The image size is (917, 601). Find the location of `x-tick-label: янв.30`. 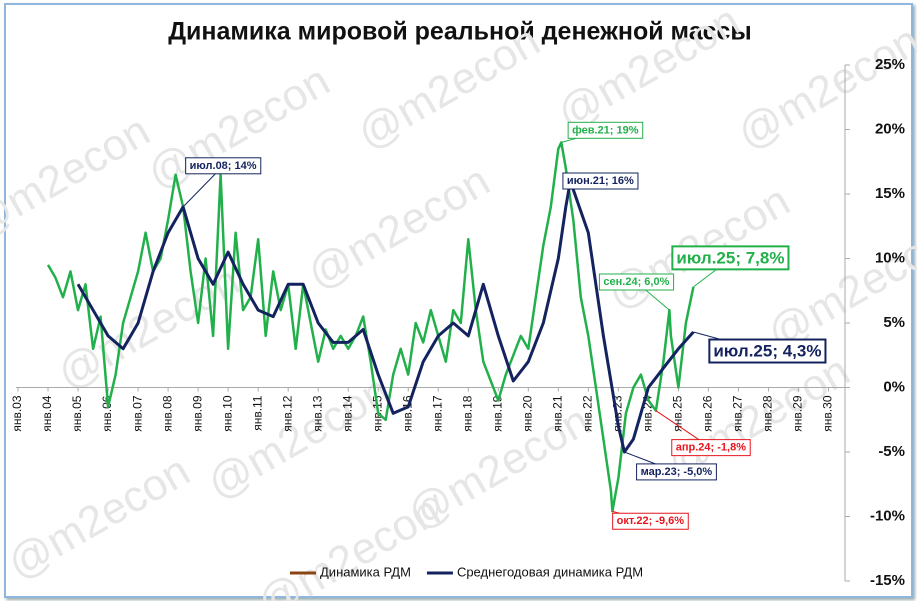

x-tick-label: янв.30 is located at coordinates (828, 413).